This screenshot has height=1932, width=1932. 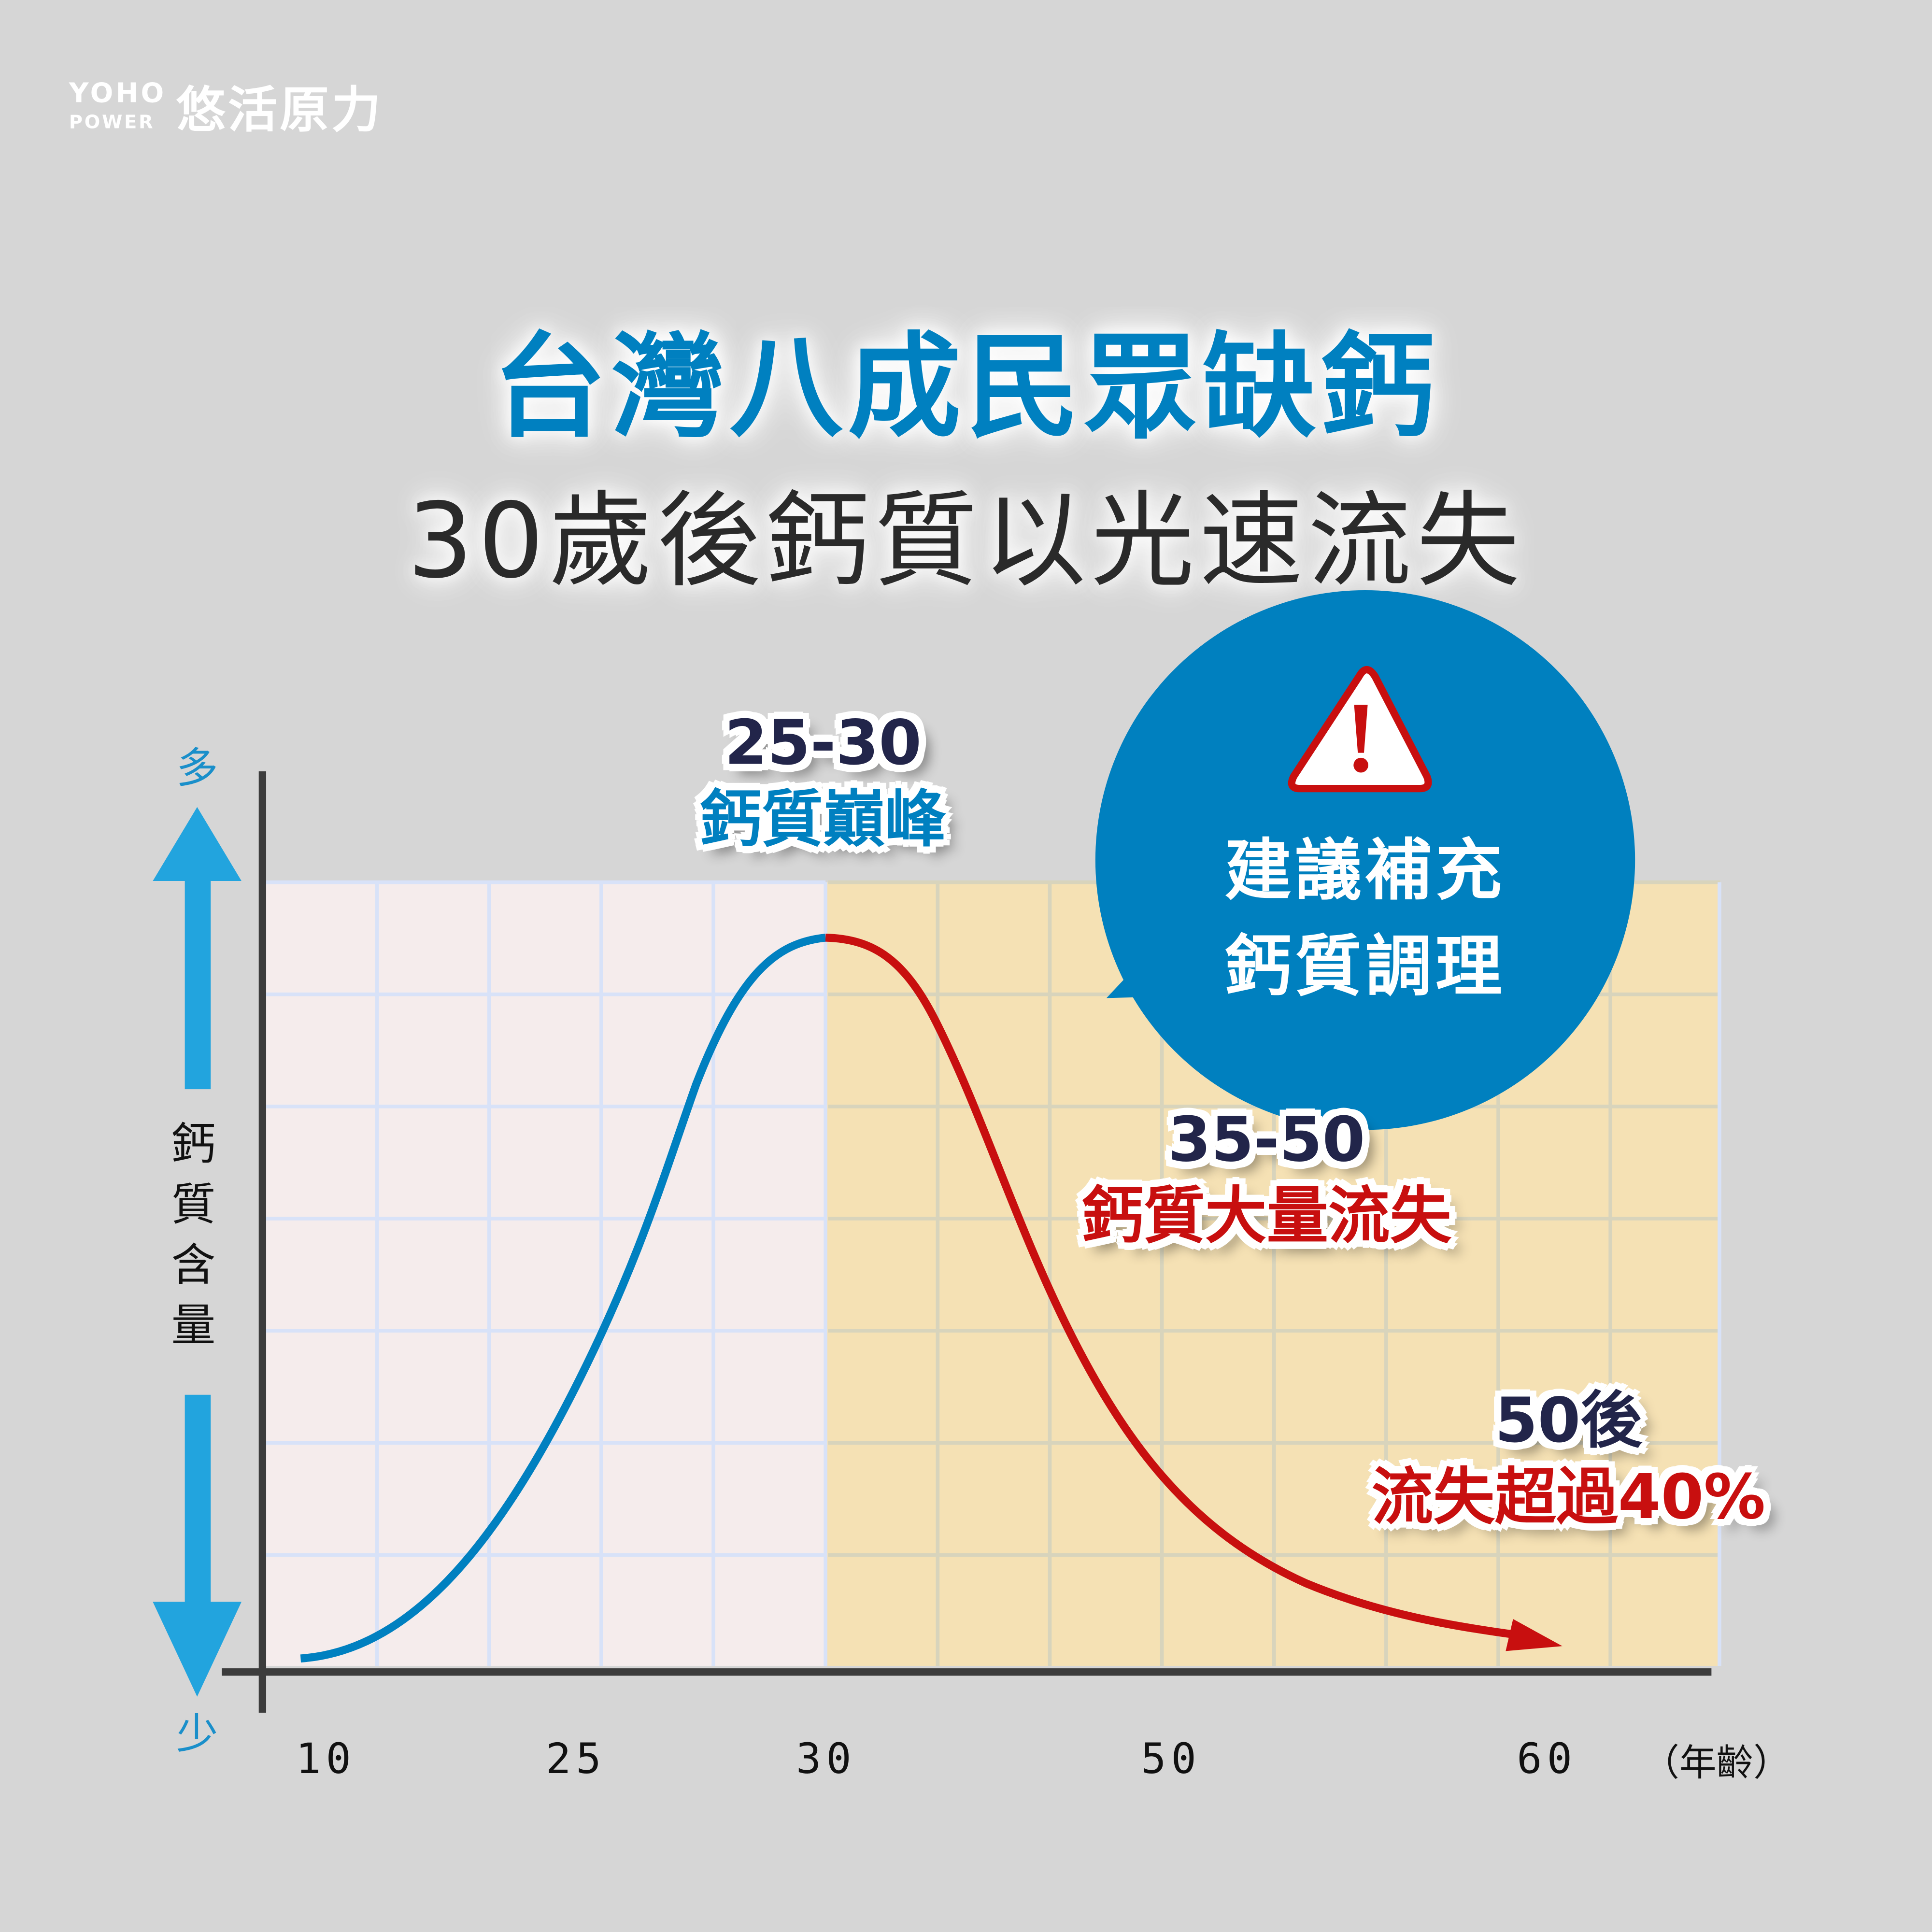 I want to click on y-axis-title-char: 鈣, so click(x=193, y=1145).